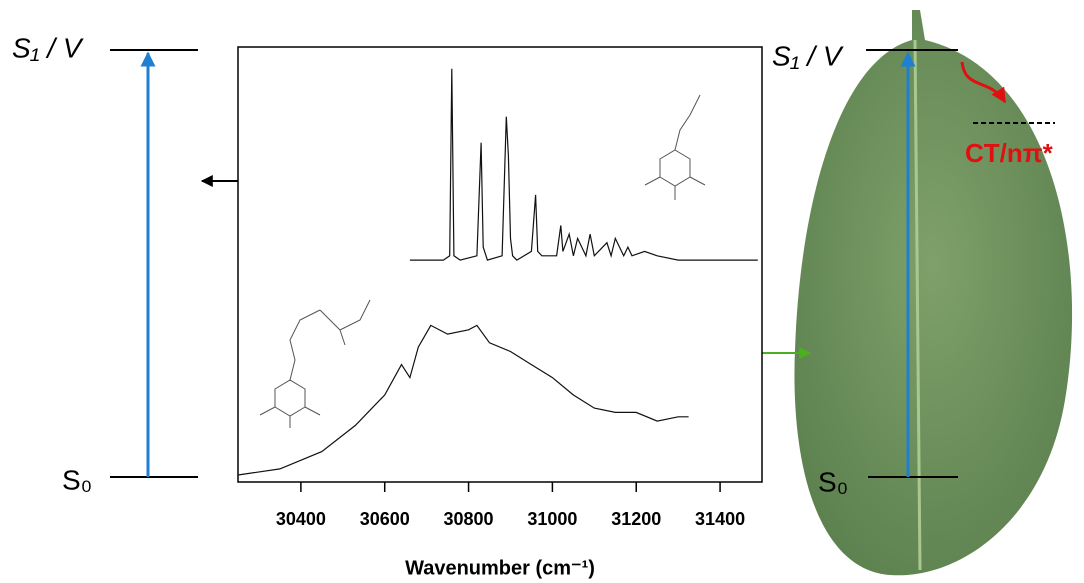 The width and height of the screenshot is (1084, 583). What do you see at coordinates (385, 519) in the screenshot?
I see `x-tick-label: 30600` at bounding box center [385, 519].